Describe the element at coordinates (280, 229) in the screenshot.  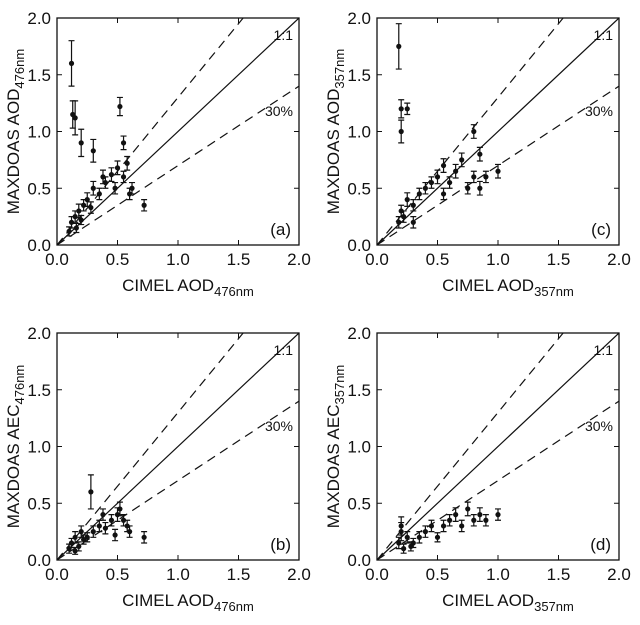
I see `panel-label: (a)` at that location.